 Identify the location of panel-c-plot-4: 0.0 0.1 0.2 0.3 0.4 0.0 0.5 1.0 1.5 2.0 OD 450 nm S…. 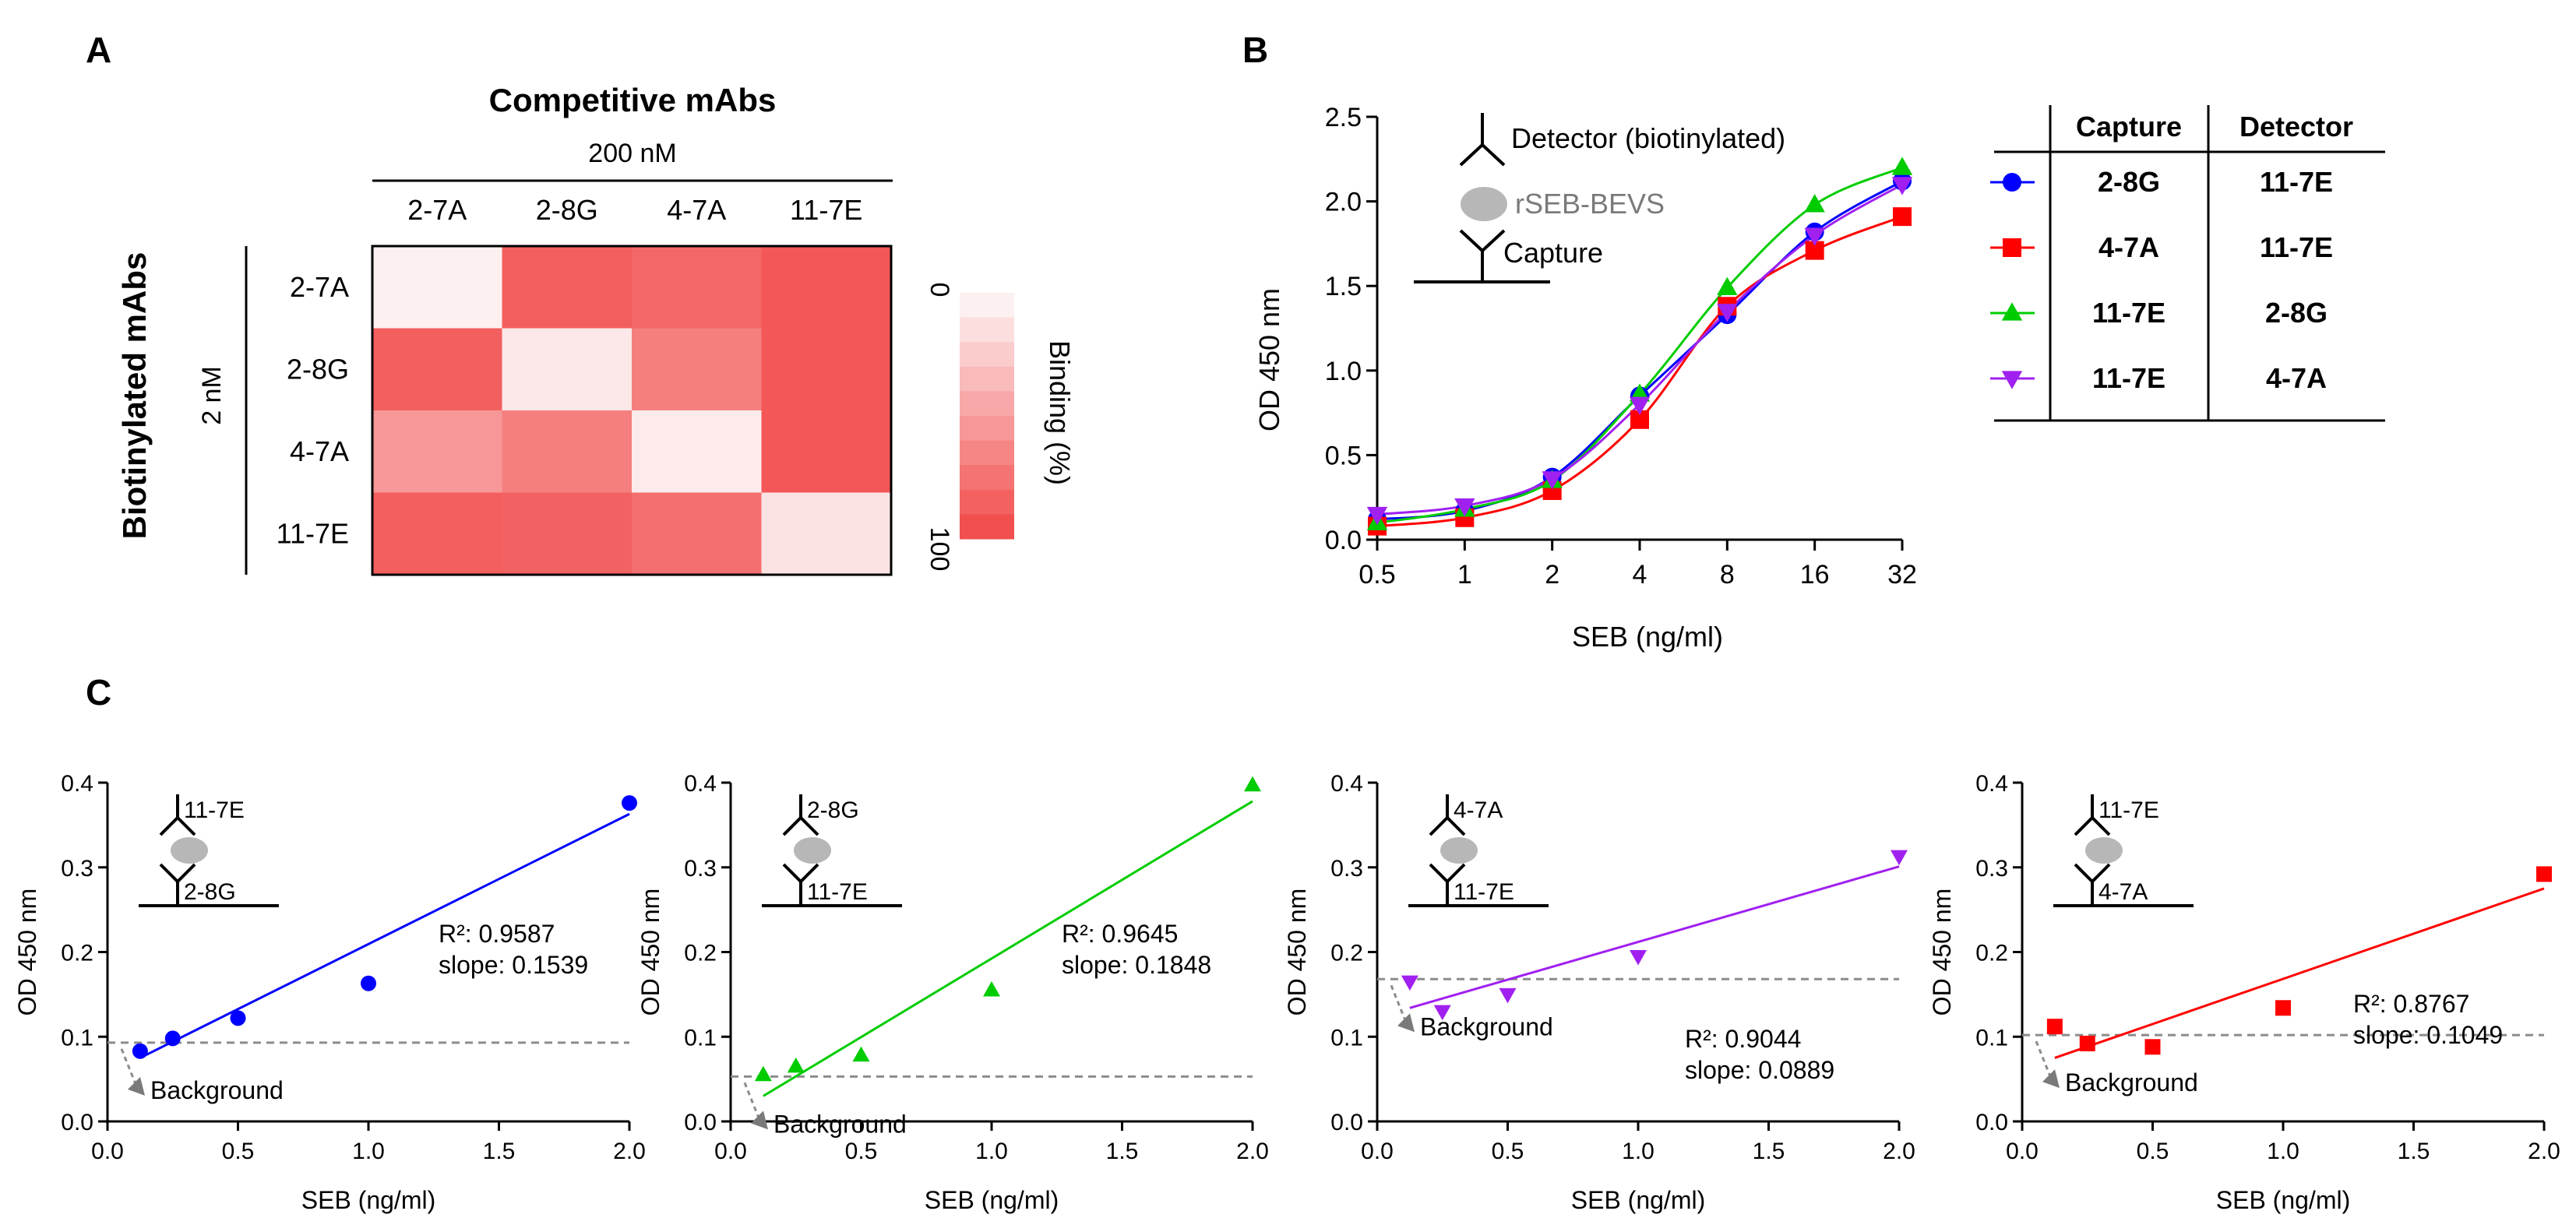
(2244, 992).